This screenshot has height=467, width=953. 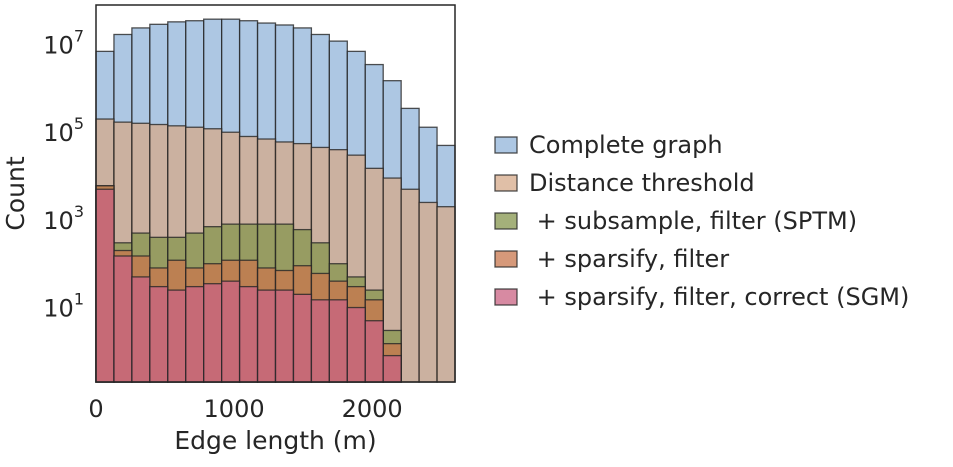 What do you see at coordinates (719, 297) in the screenshot?
I see `legend-entry-label: + sparsify, filter, correct (SGM)` at bounding box center [719, 297].